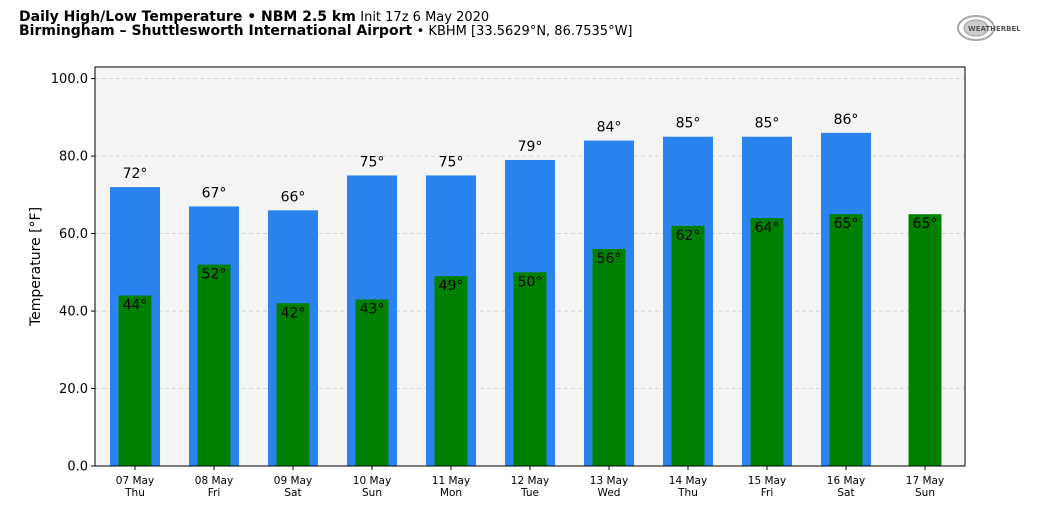 The height and width of the screenshot is (516, 1040). I want to click on high-label: 86°, so click(846, 120).